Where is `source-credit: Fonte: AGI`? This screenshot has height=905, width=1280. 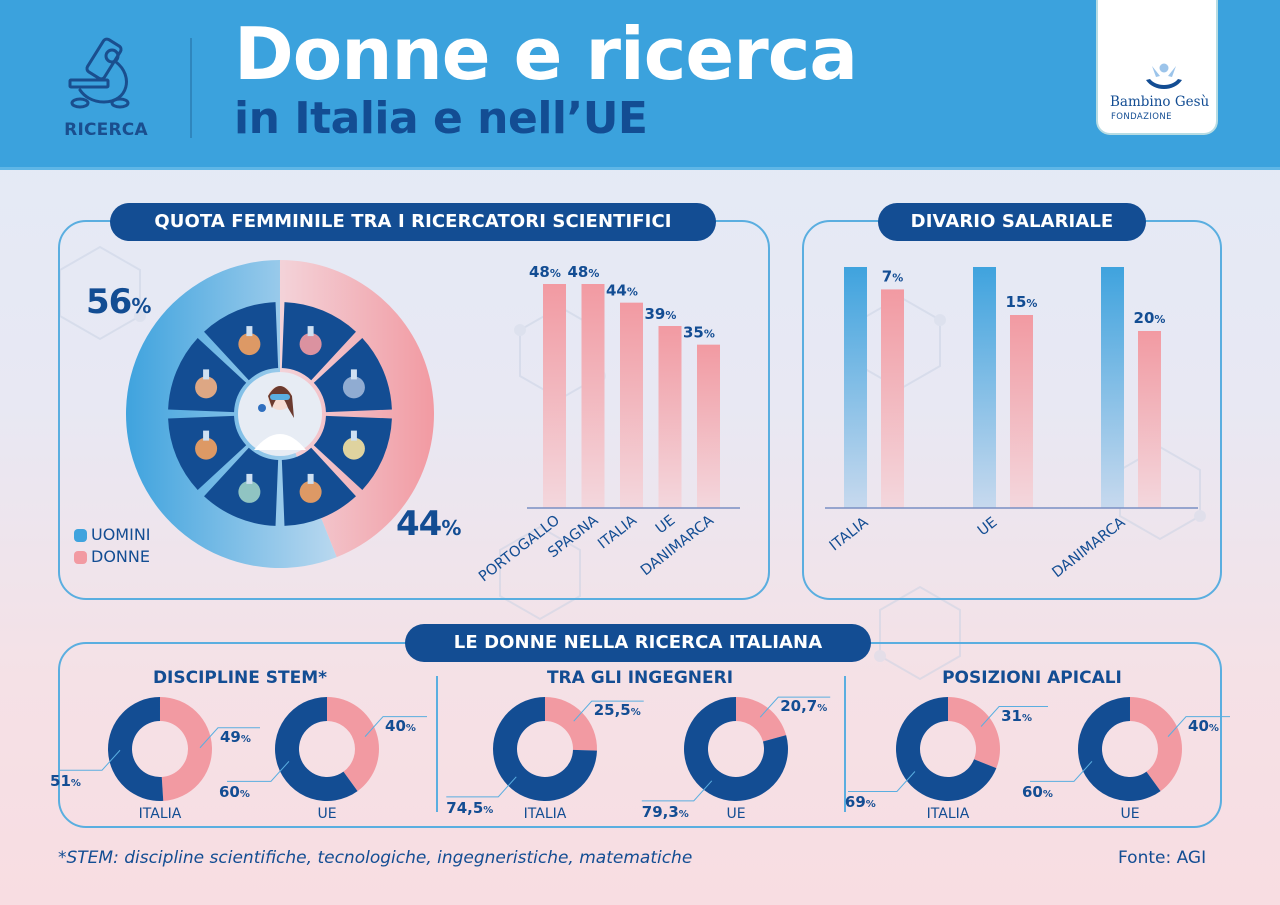 source-credit: Fonte: AGI is located at coordinates (1162, 858).